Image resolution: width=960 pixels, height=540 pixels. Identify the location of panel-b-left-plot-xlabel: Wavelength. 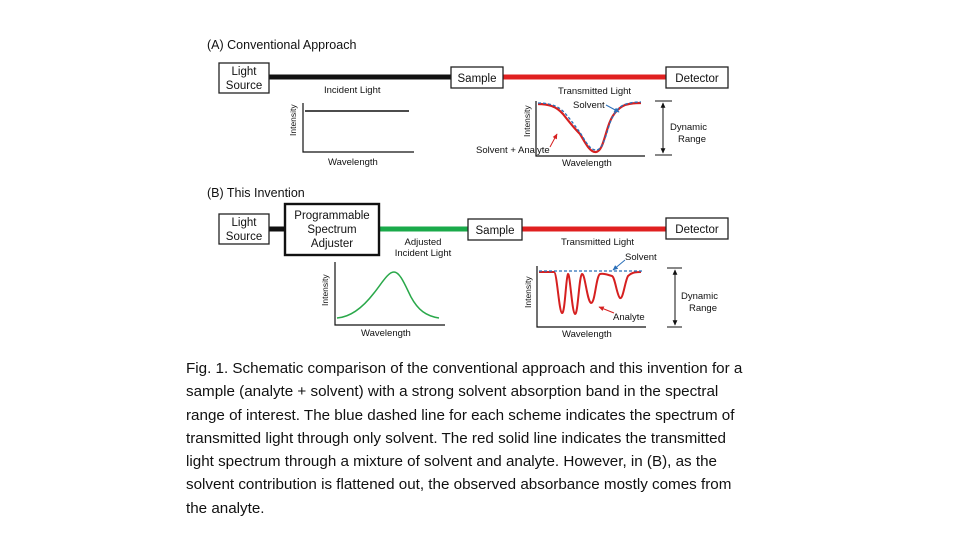
(386, 333).